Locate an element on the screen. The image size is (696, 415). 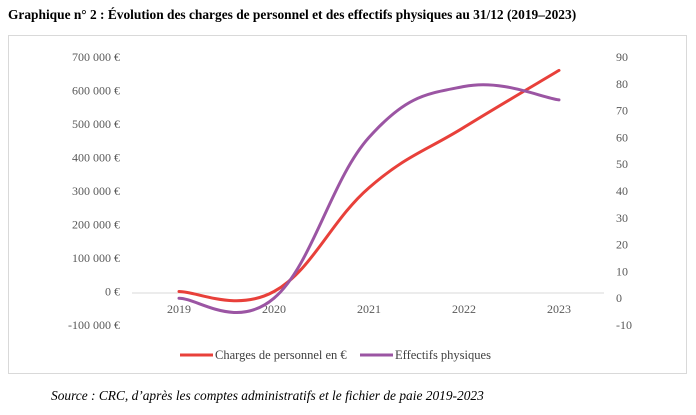
right-tick-label: 40 is located at coordinates (622, 191).